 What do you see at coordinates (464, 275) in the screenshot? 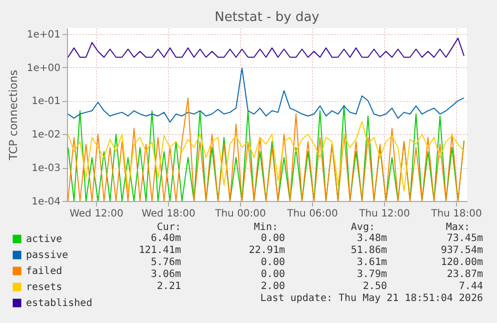
I see `text: 23.87m` at bounding box center [464, 275].